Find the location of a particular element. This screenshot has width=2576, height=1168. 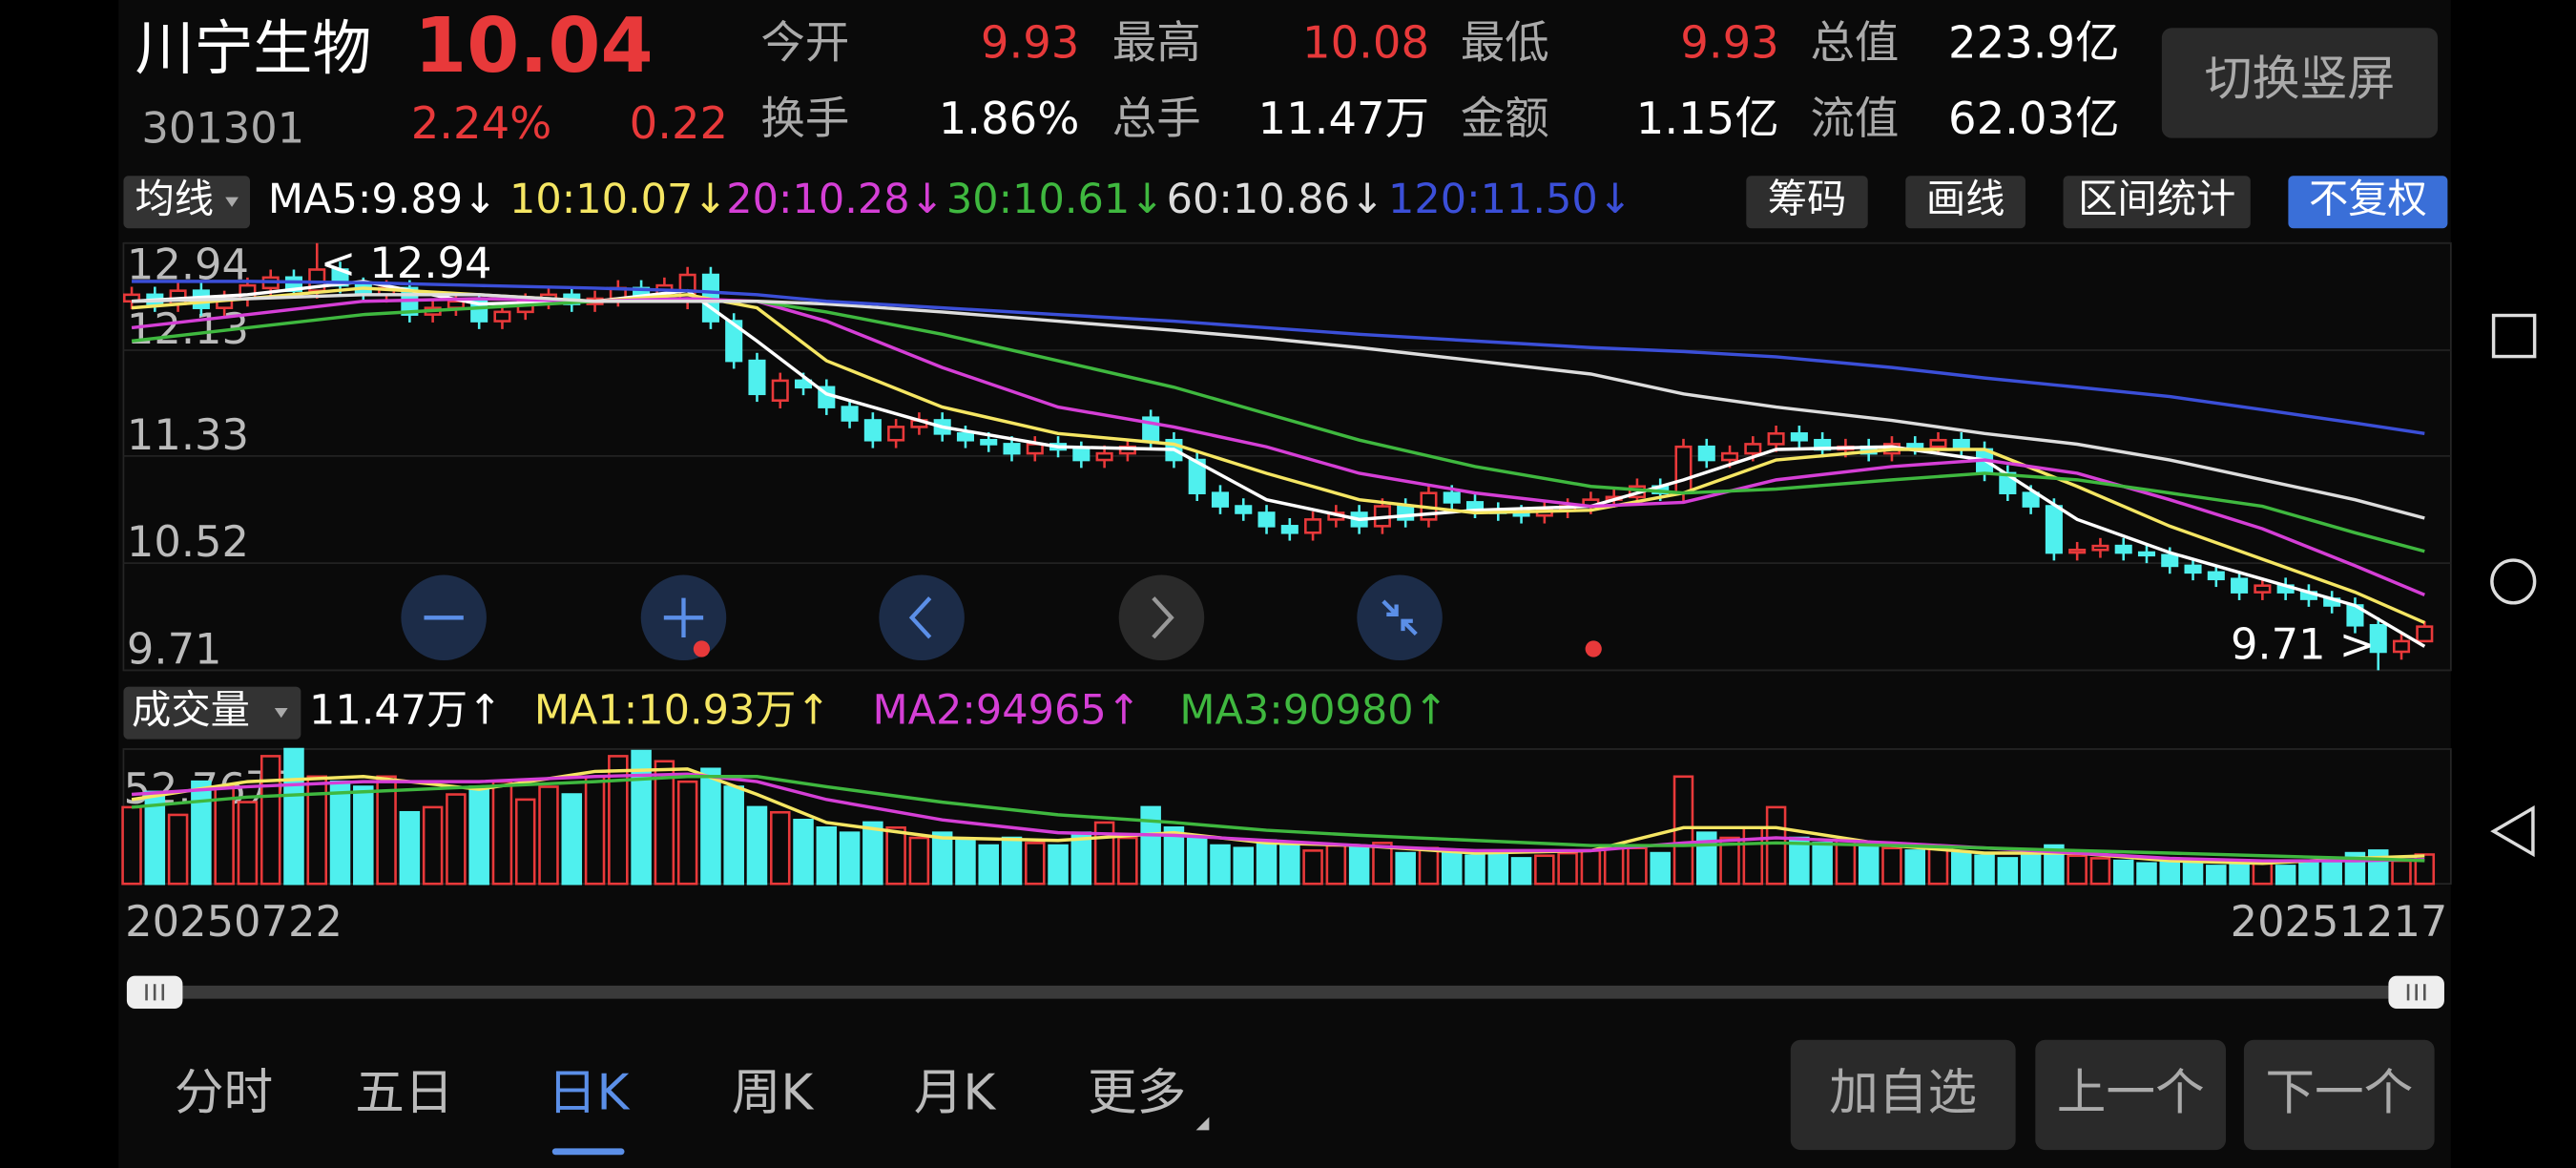

ma-selector is located at coordinates (186, 202).